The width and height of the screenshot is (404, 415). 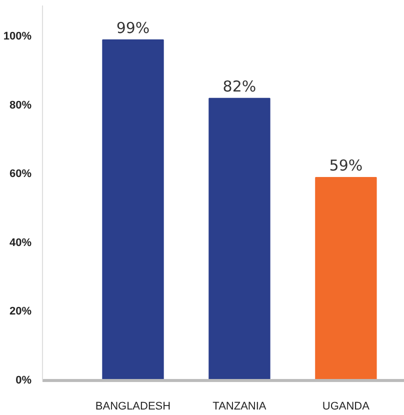 What do you see at coordinates (20, 105) in the screenshot?
I see `y-tick-label: 80%` at bounding box center [20, 105].